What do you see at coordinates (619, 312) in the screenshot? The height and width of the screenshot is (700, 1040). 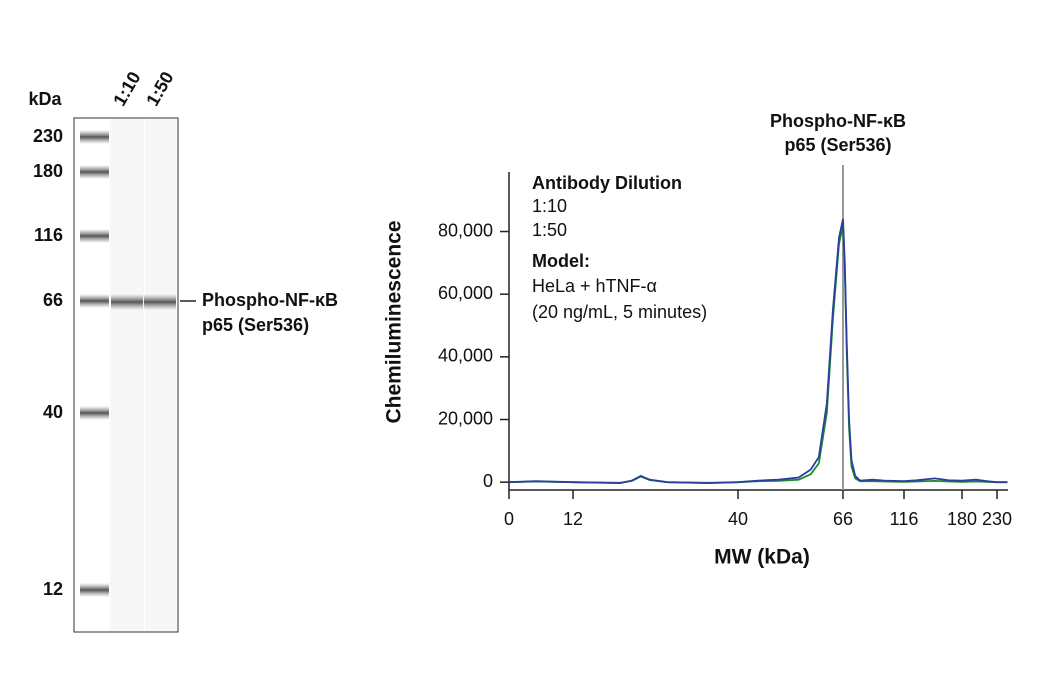 I see `annotation: (20 ng/mL, 5 minutes)` at bounding box center [619, 312].